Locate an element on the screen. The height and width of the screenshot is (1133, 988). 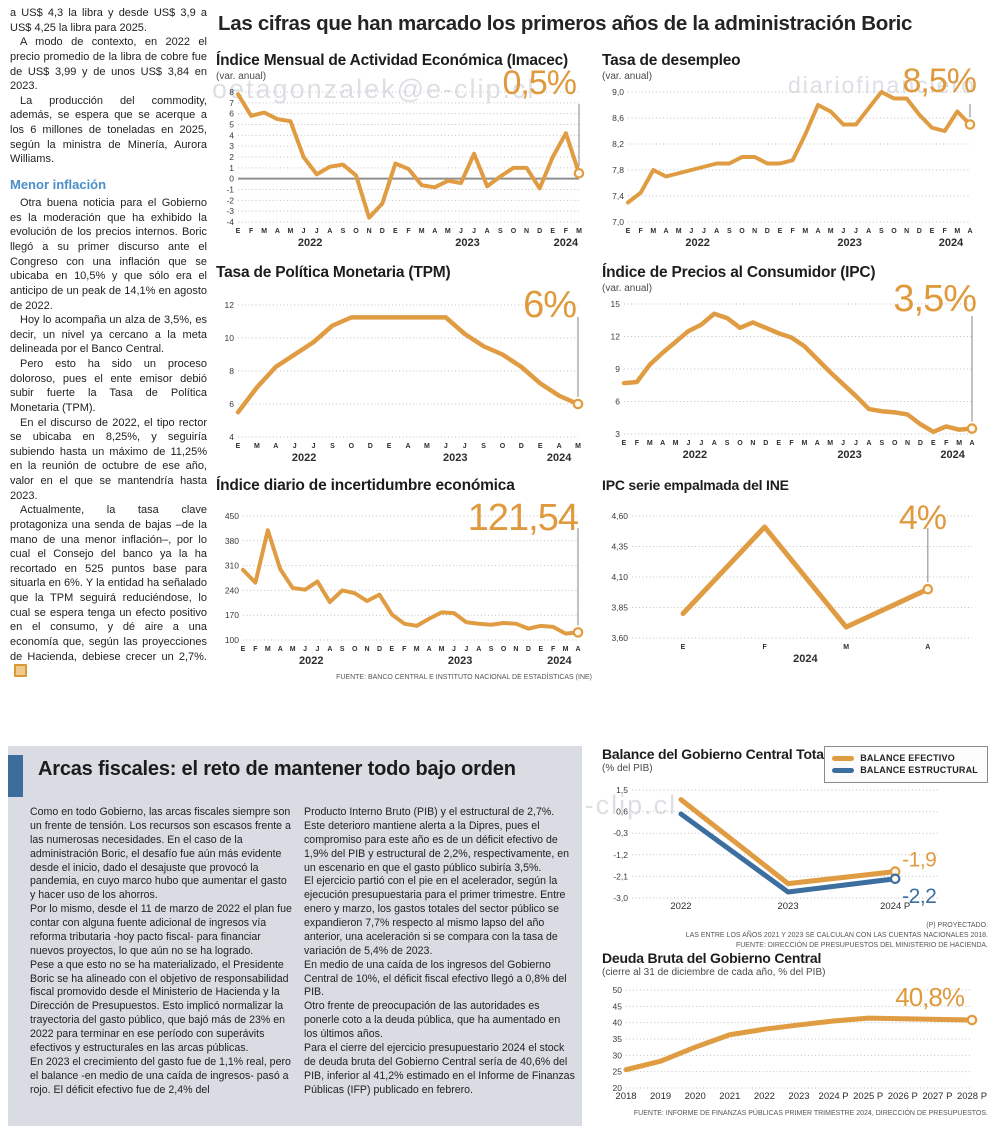
svg-text: 9,0 is located at coordinates (618, 92).